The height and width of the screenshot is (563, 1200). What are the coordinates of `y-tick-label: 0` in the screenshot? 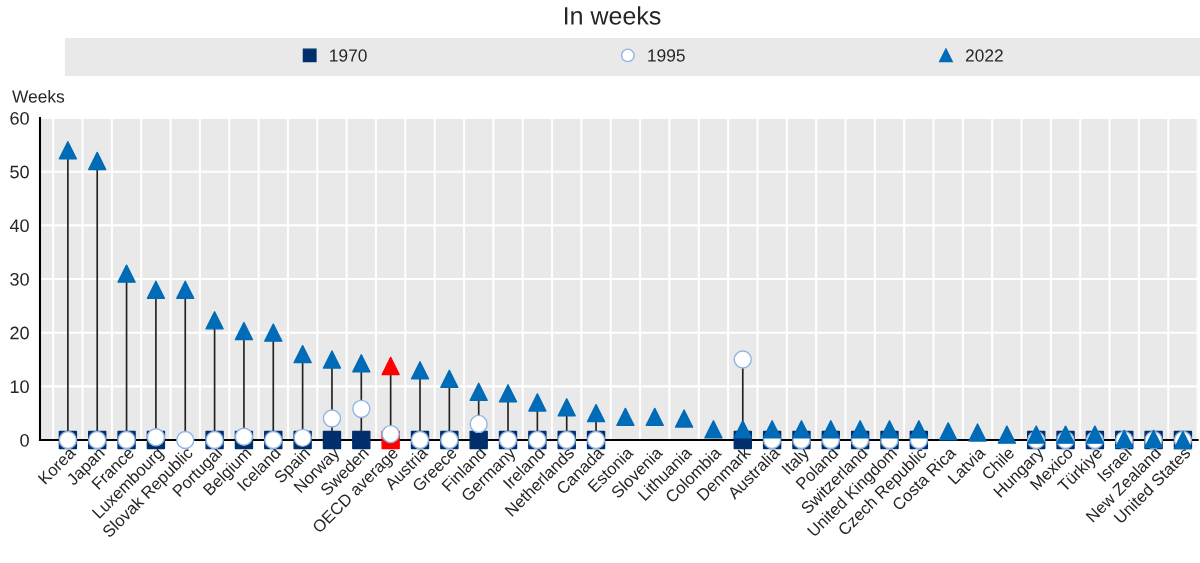 It's located at (24, 440).